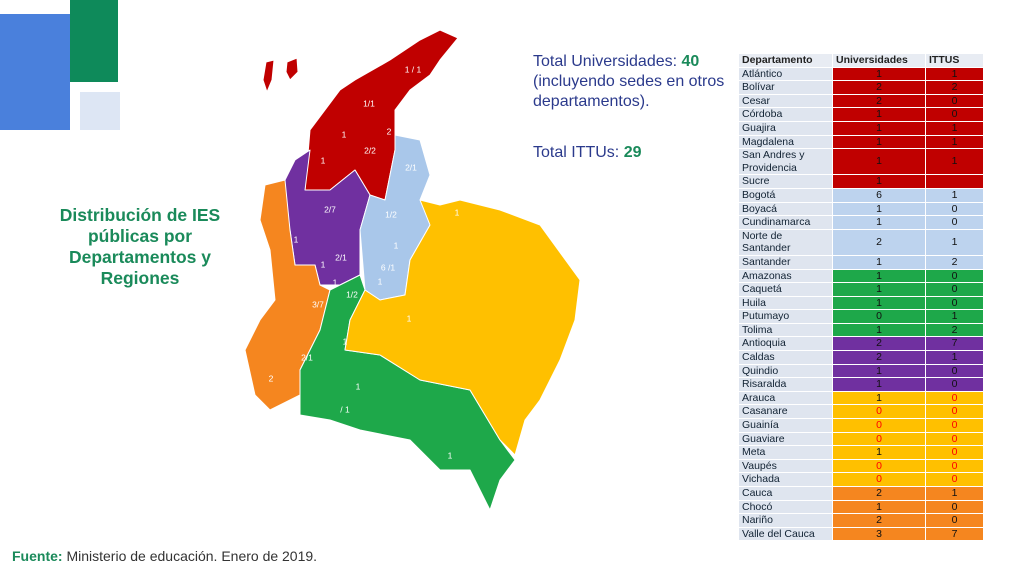 The width and height of the screenshot is (1024, 576). Describe the element at coordinates (785, 357) in the screenshot. I see `department: Caldas` at that location.